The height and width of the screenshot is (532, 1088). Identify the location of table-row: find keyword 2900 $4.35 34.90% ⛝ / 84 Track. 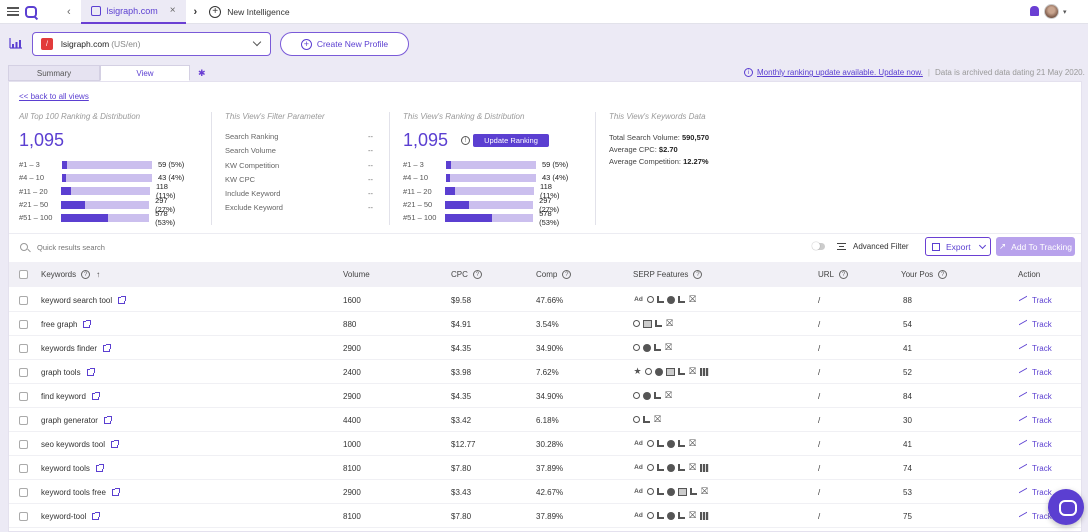
(545, 396).